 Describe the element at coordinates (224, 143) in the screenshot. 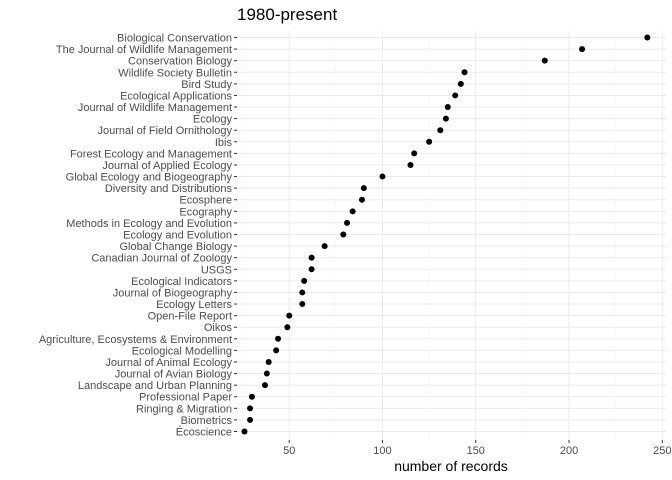

I see `category-label: Ibis` at that location.